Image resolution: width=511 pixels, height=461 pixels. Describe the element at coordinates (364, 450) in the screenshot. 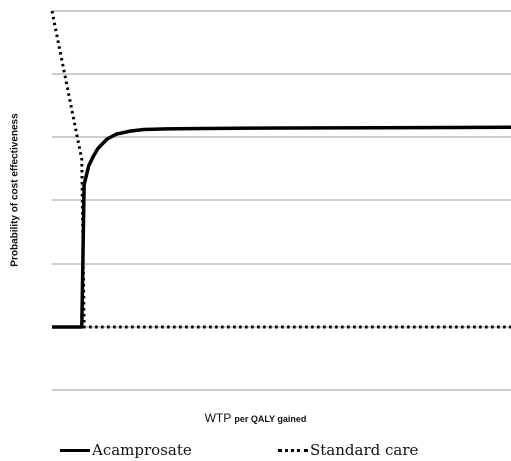

I see `legend-label-standard-care: Standard care` at that location.